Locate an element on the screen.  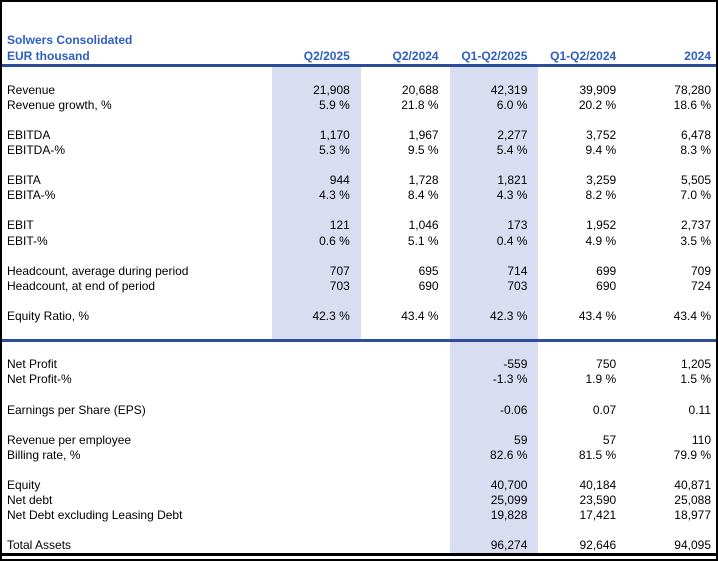
value-cell: 2,737 is located at coordinates (695, 225).